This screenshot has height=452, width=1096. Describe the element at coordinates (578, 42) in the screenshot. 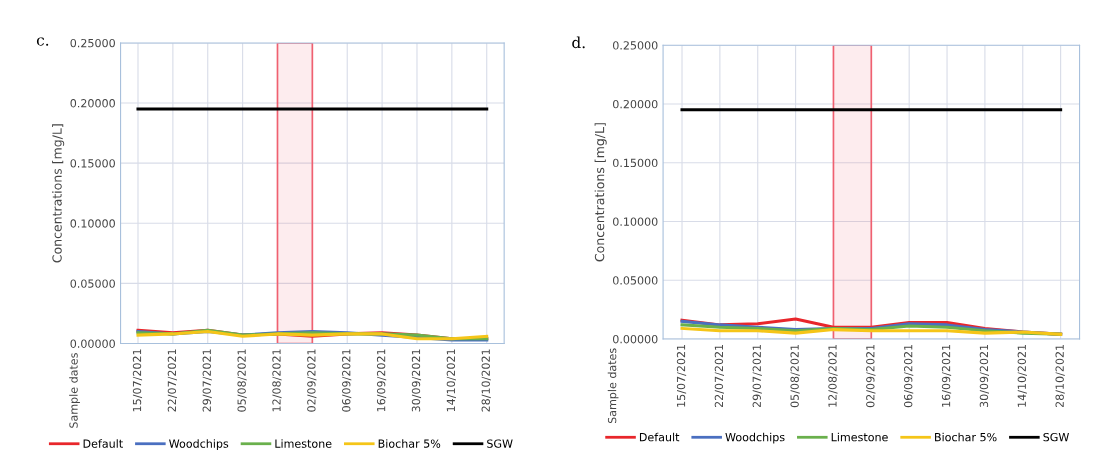

I see `chart-title: d.` at that location.